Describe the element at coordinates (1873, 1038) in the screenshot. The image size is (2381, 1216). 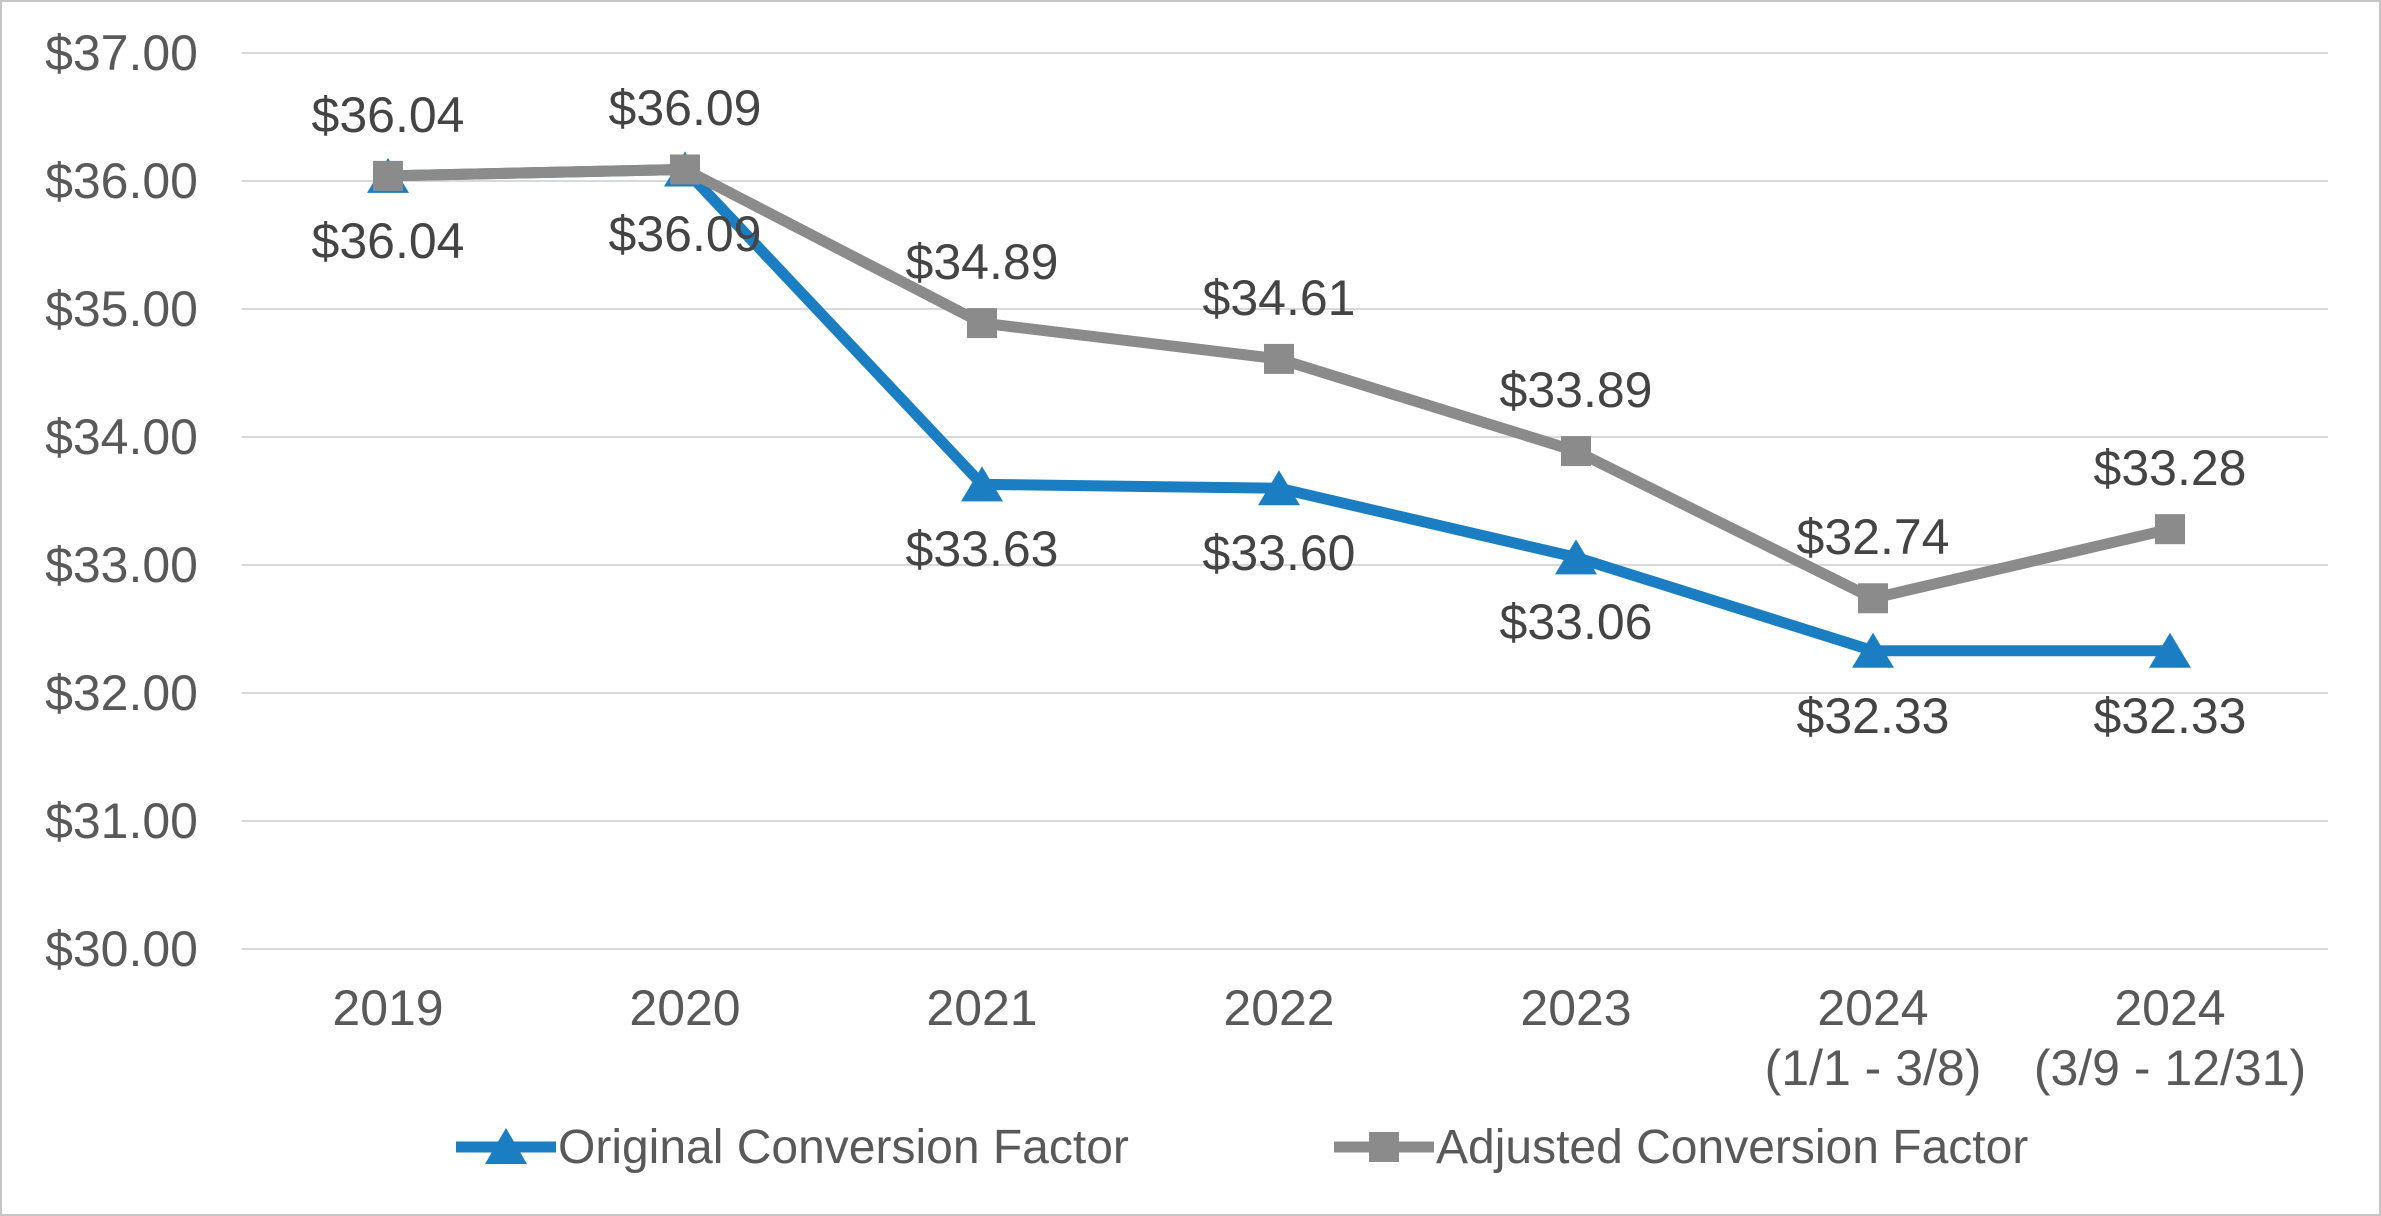
I see `x-axis-category-label: 2024 (1/1 - 3/8)` at that location.